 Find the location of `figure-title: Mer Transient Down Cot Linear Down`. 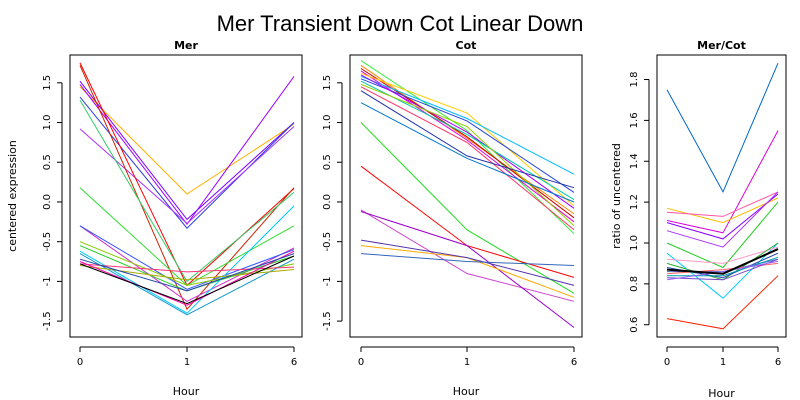

figure-title: Mer Transient Down Cot Linear Down is located at coordinates (400, 23).